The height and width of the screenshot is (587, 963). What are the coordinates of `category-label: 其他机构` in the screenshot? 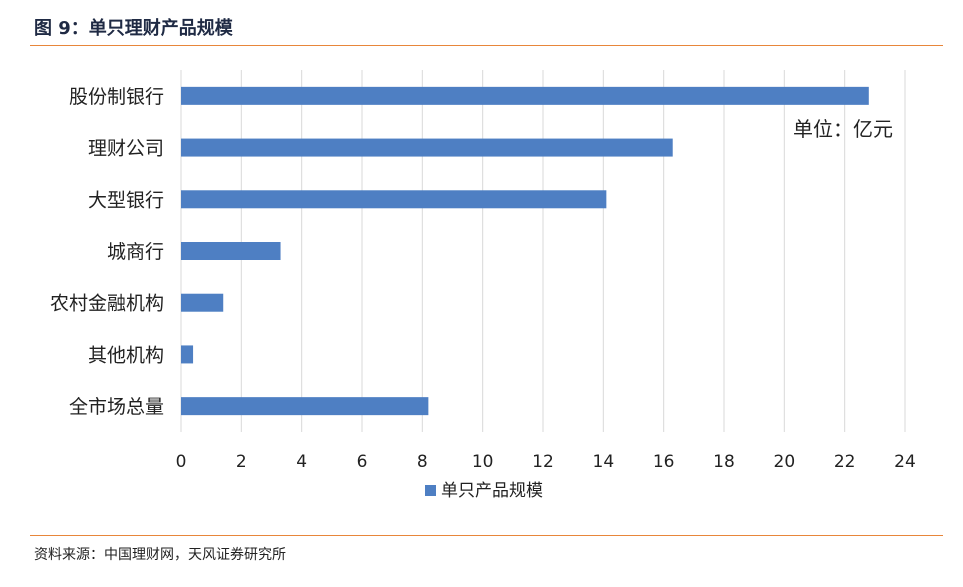 It's located at (126, 355).